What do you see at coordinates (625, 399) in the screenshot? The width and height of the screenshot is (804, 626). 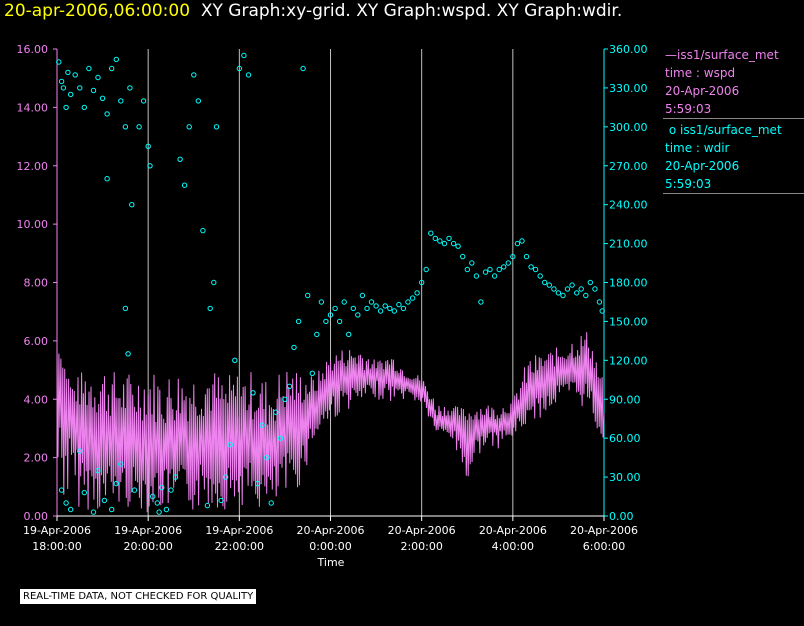 I see `right-tick-label: 90.00` at bounding box center [625, 399].